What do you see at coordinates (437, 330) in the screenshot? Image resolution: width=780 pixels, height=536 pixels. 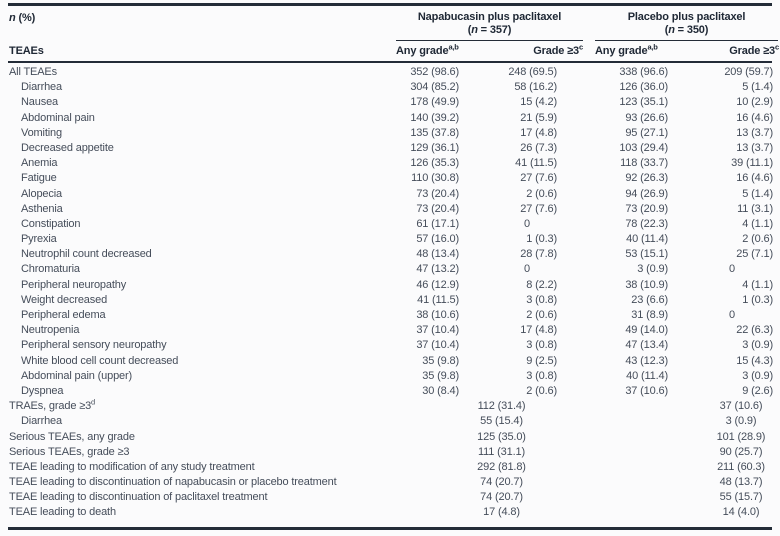 I see `cell-value: 37 (10.4)` at bounding box center [437, 330].